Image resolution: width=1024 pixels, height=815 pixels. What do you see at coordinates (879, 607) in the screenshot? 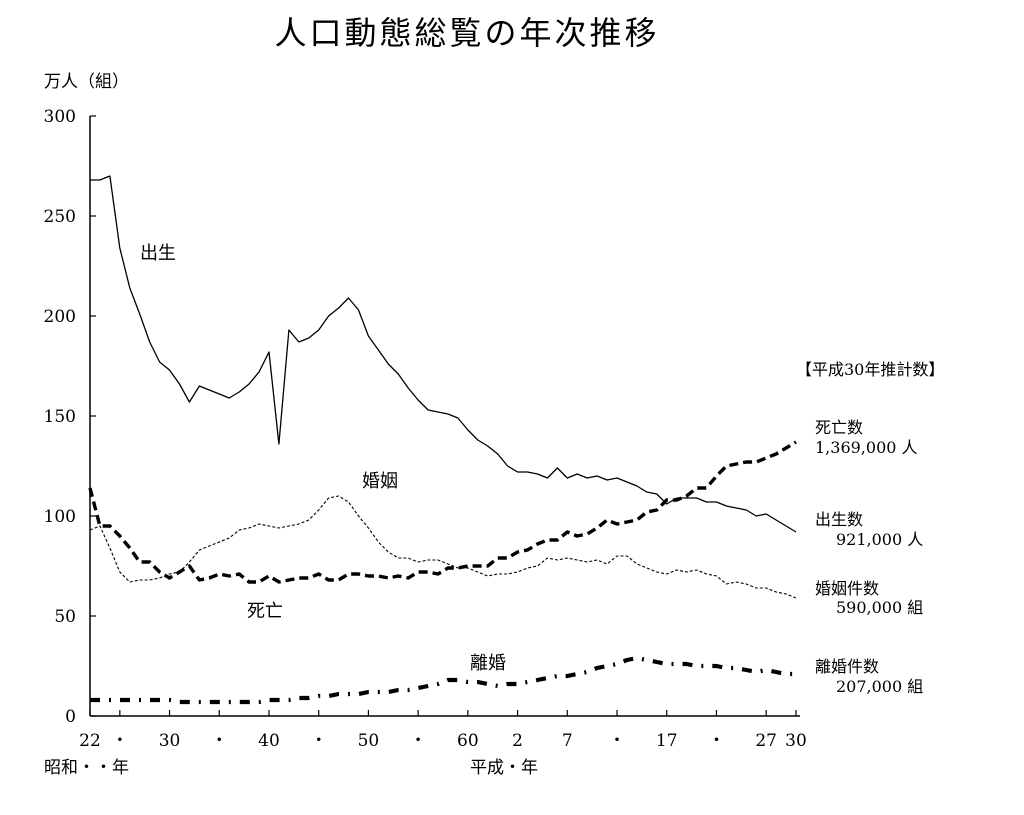
I see `endnote-marriages-value: 590,000 組` at bounding box center [879, 607].